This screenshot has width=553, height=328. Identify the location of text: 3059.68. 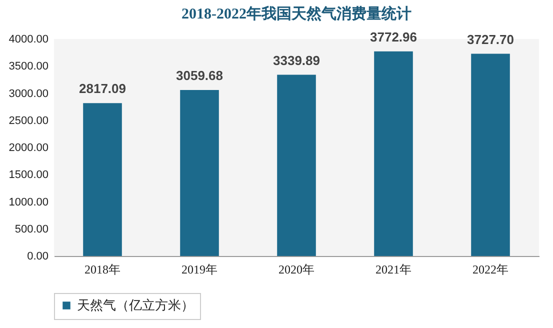
(199, 76).